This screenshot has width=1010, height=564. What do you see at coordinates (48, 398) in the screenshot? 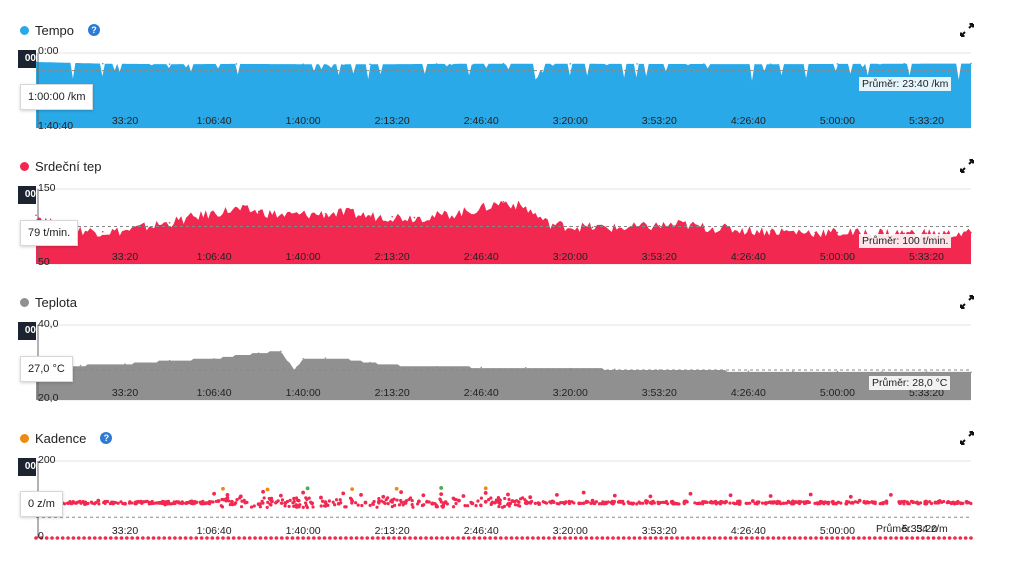
I see `temperature-y-bottom-label: 20,0` at bounding box center [48, 398].